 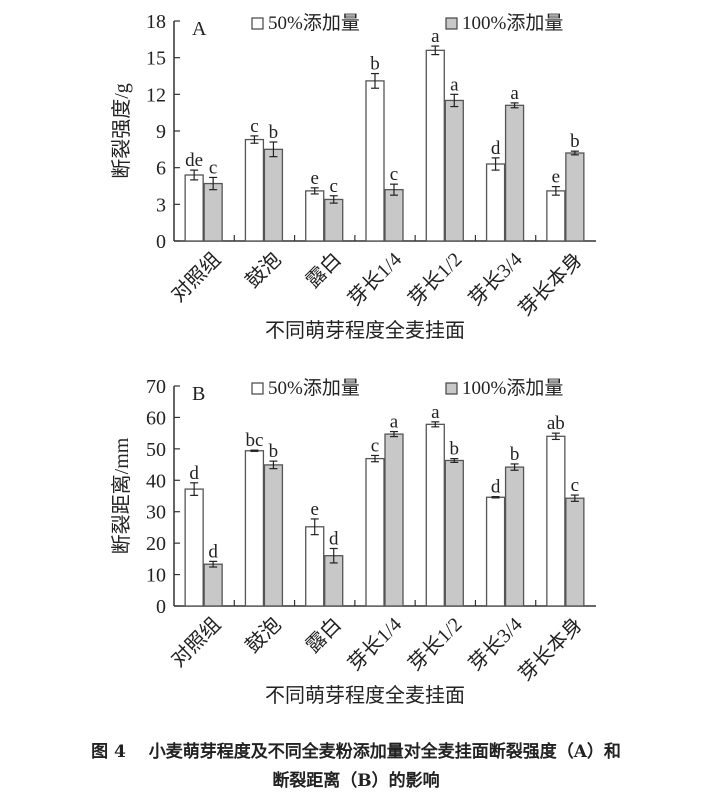 I want to click on y-tick-label: 12, so click(x=156, y=95).